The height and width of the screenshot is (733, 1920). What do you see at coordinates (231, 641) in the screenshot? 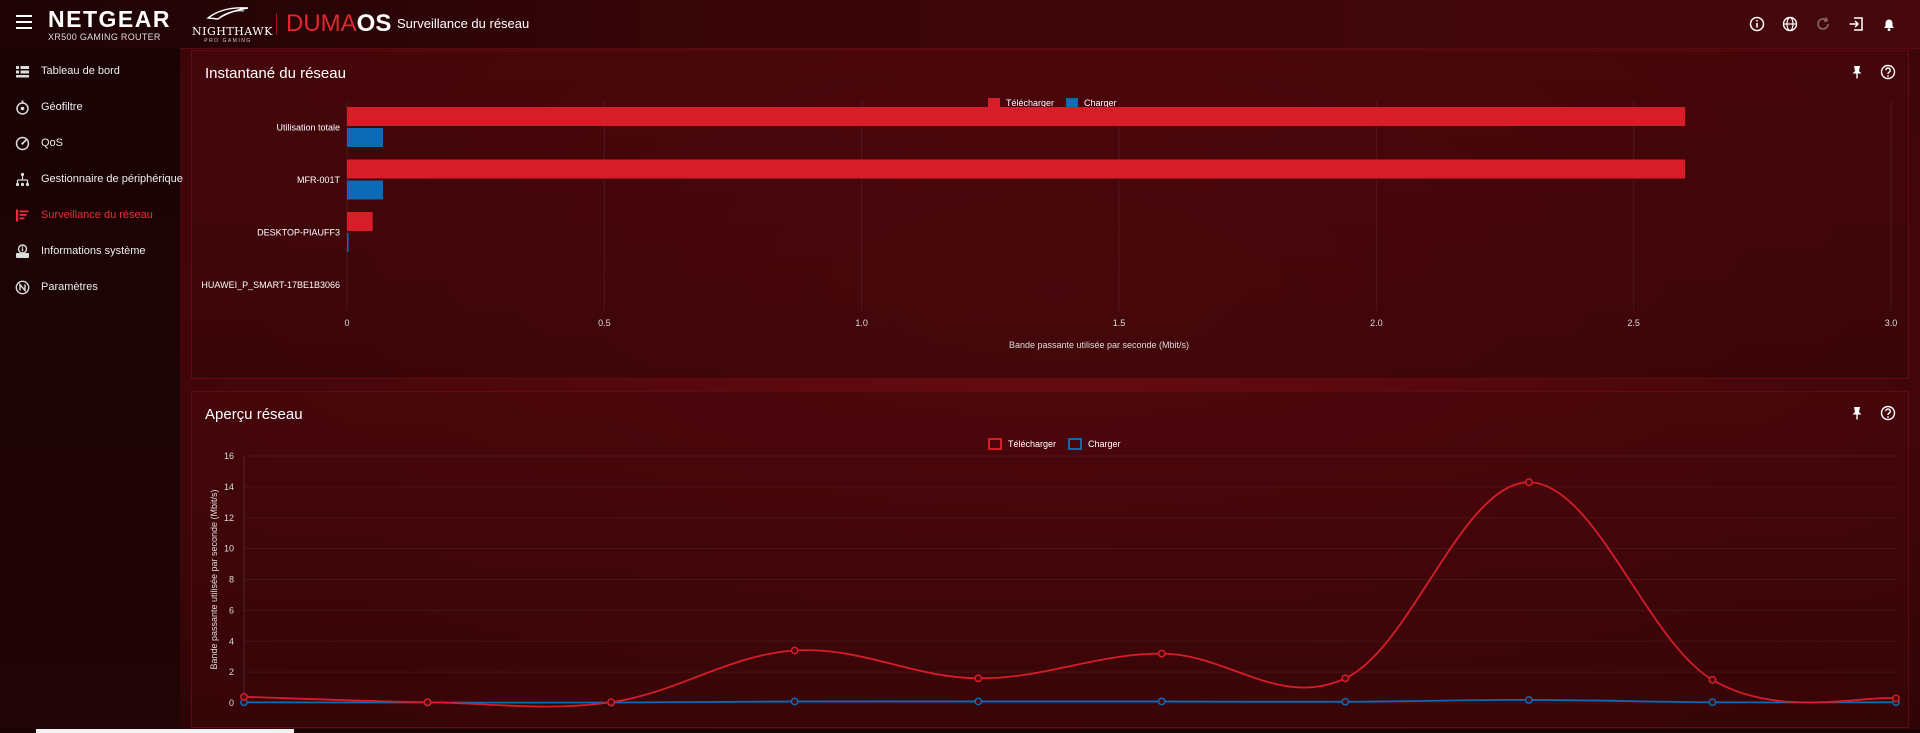
I see `y-tick-label: 4` at bounding box center [231, 641].